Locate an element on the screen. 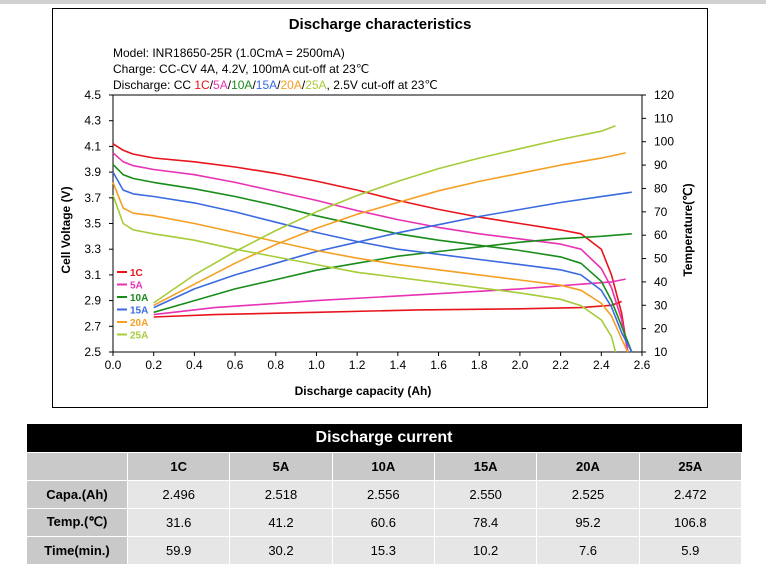  discharge-current-20a: 20A is located at coordinates (290, 85).